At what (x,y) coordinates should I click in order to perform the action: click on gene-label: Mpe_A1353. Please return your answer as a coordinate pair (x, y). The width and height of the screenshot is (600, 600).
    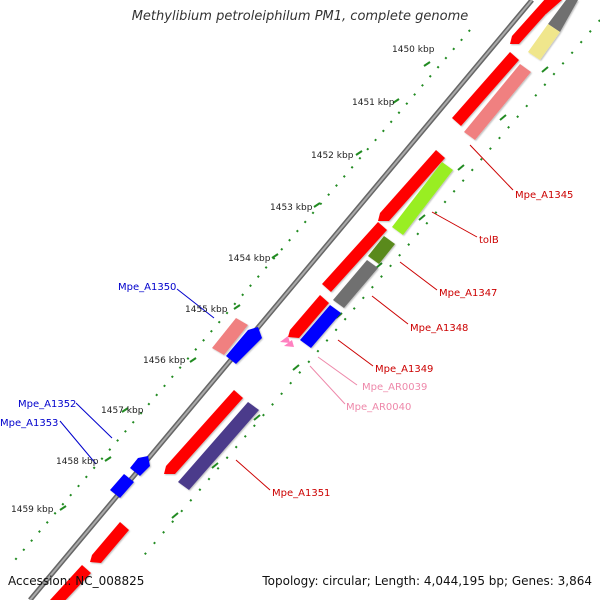
    Looking at the image, I should click on (29, 423).